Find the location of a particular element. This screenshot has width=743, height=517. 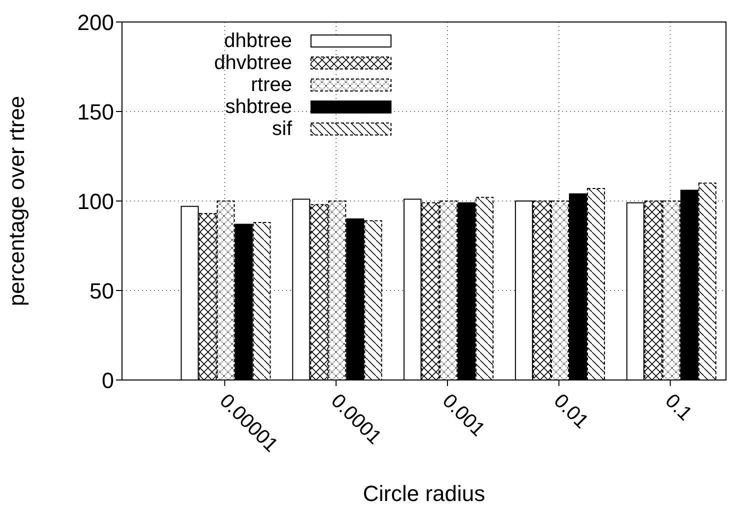

y-tick-label: 150 is located at coordinates (95, 111).